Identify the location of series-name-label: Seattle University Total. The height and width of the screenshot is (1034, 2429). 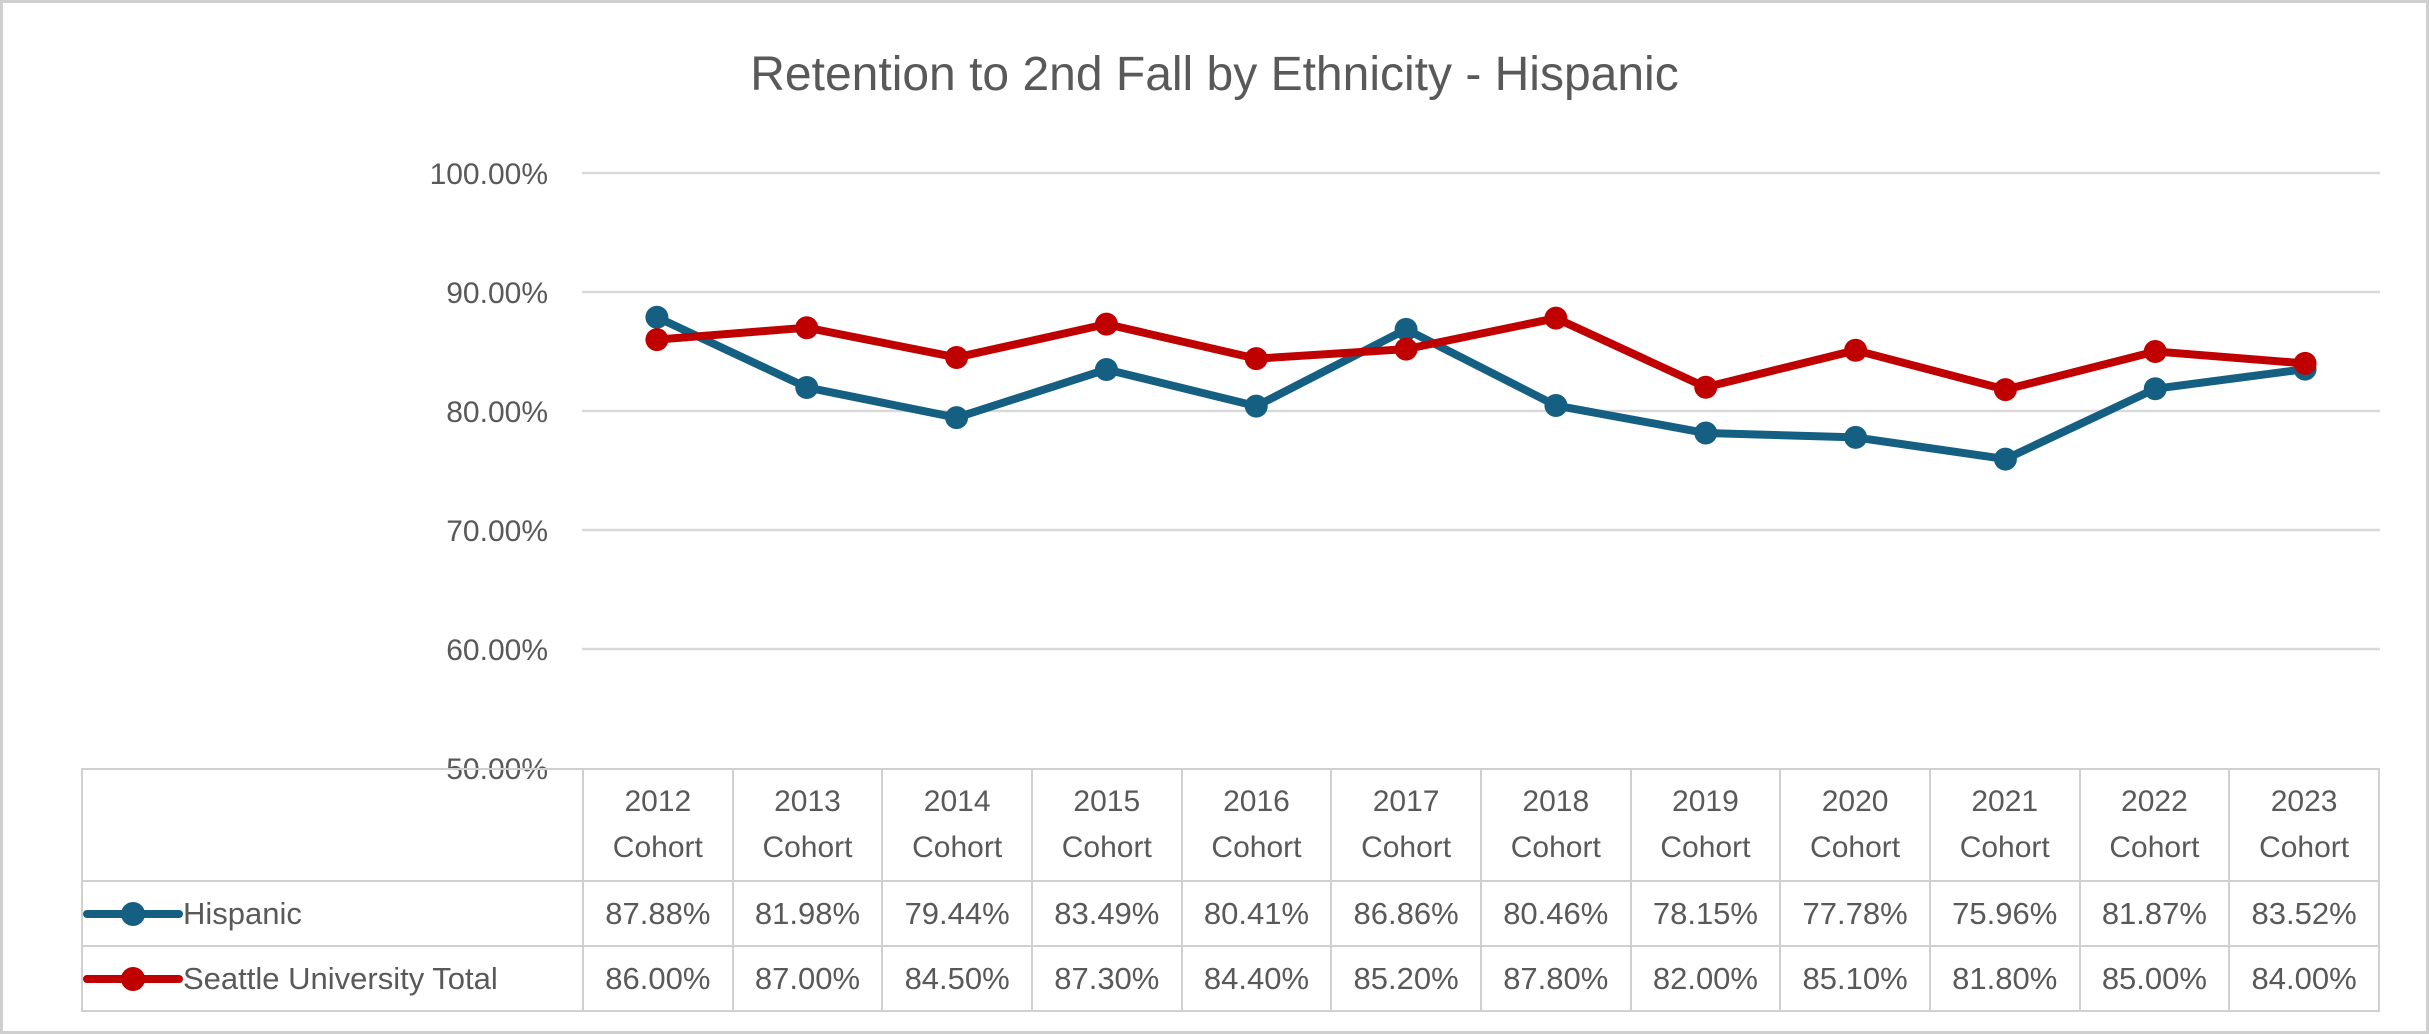
(340, 979).